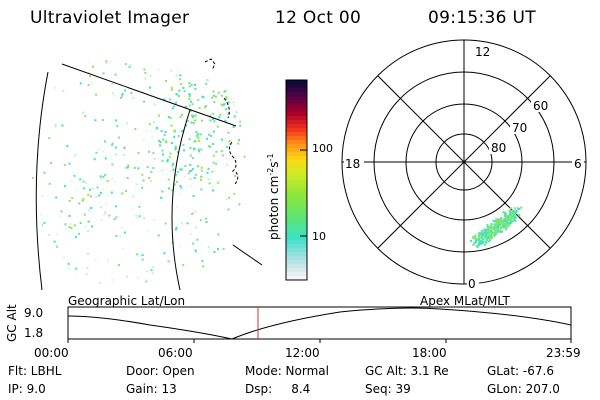  I want to click on lat-label-60: 60, so click(540, 106).